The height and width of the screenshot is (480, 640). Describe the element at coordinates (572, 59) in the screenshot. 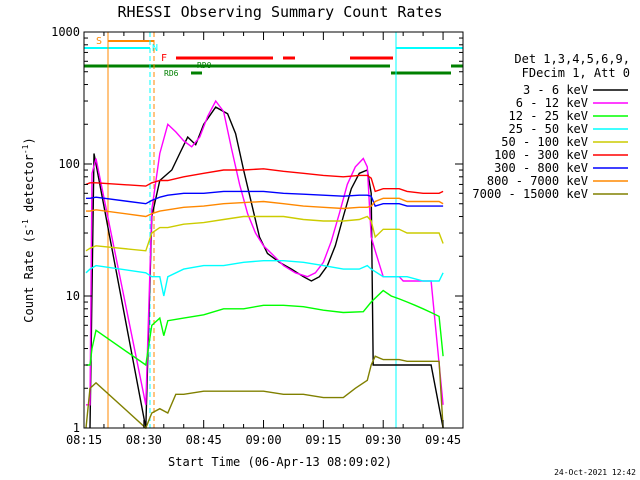

I see `legend-header-1: Det 1,3,4,5,6,9,` at that location.